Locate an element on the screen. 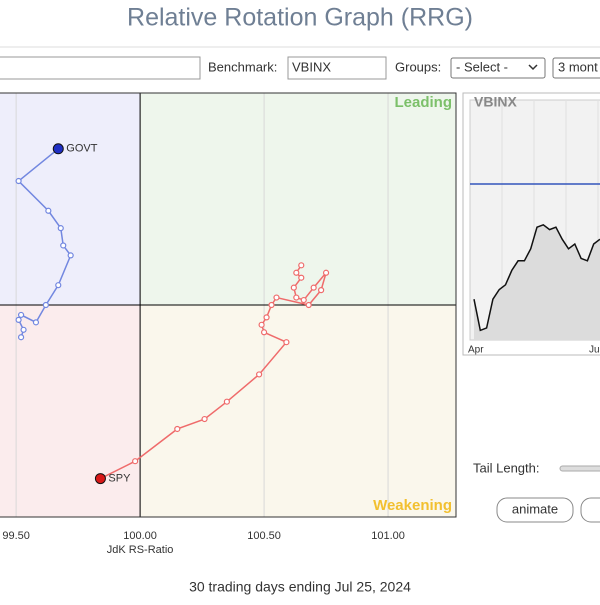  mini-x-label: Ju is located at coordinates (594, 350).